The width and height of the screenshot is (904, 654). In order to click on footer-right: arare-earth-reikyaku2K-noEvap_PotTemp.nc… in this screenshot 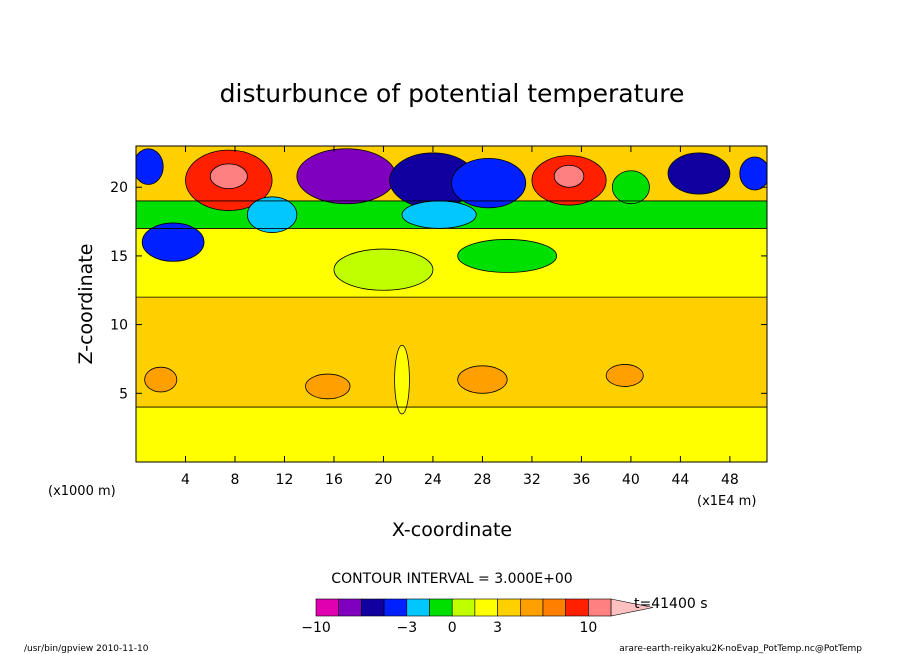, I will do `click(740, 649)`.